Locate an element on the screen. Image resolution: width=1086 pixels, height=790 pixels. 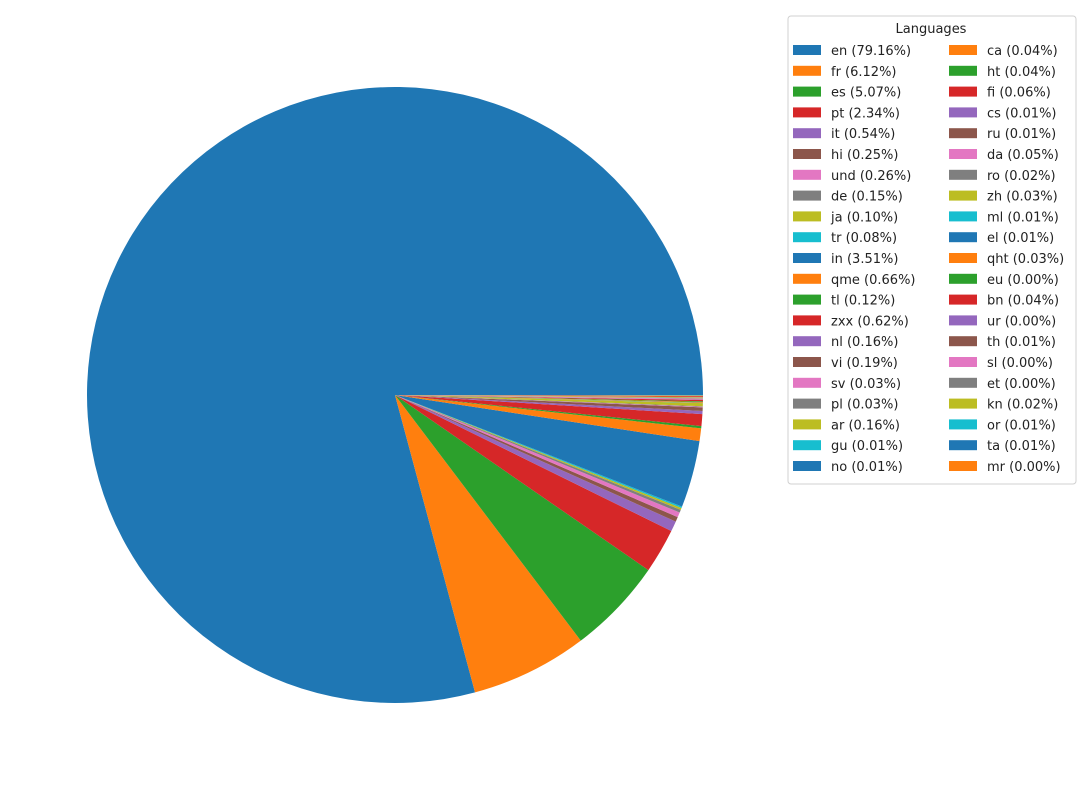
legend-label: qme (0.66%) is located at coordinates (873, 280).